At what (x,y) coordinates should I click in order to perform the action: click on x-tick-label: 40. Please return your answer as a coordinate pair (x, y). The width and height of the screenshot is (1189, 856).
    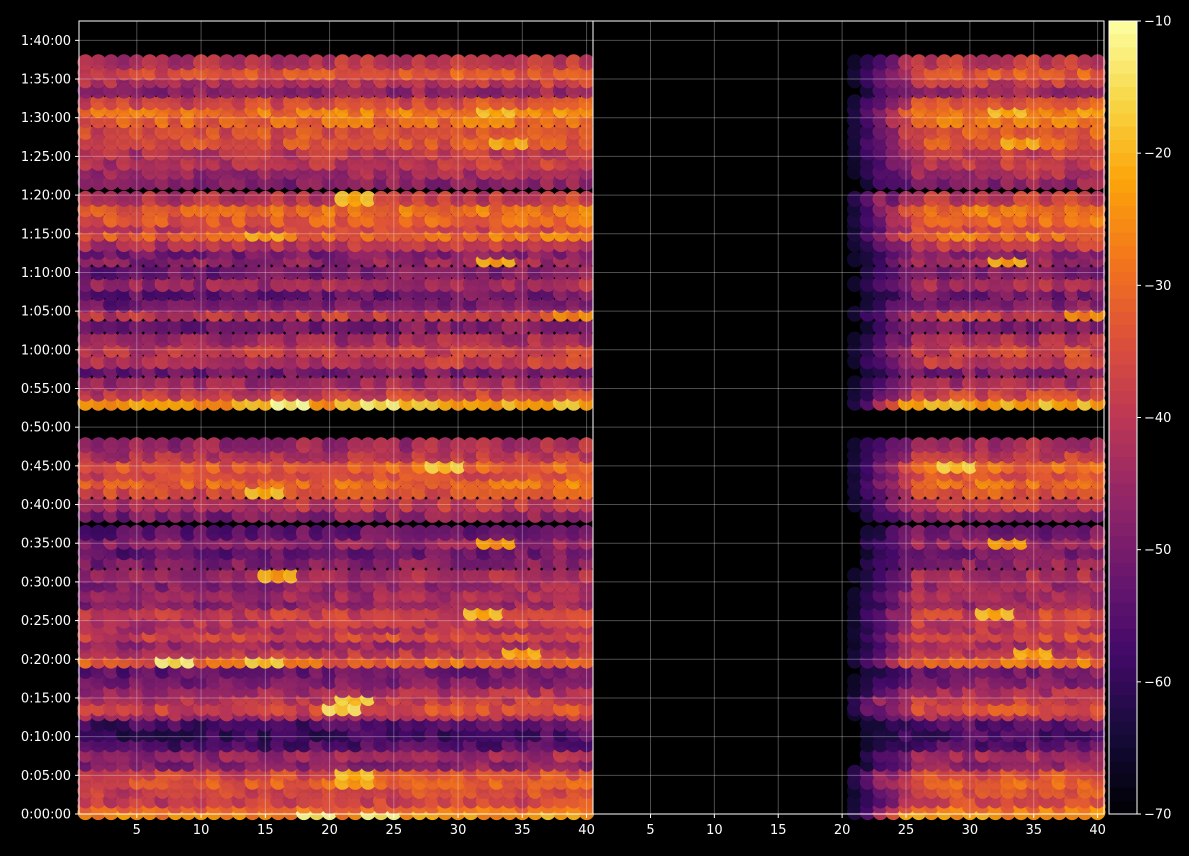
    Looking at the image, I should click on (586, 830).